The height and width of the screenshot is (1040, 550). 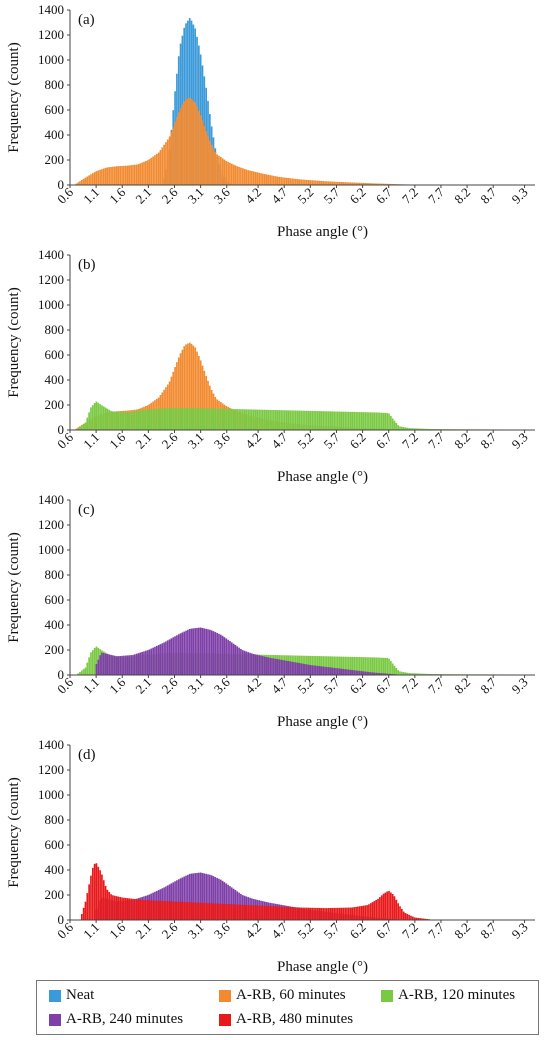 What do you see at coordinates (488, 685) in the screenshot?
I see `x-tick-label: 8.7` at bounding box center [488, 685].